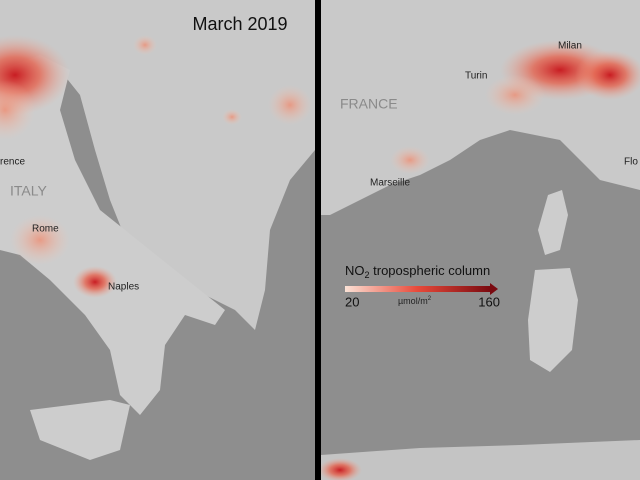  I want to click on land-sardinia, so click(553, 320).